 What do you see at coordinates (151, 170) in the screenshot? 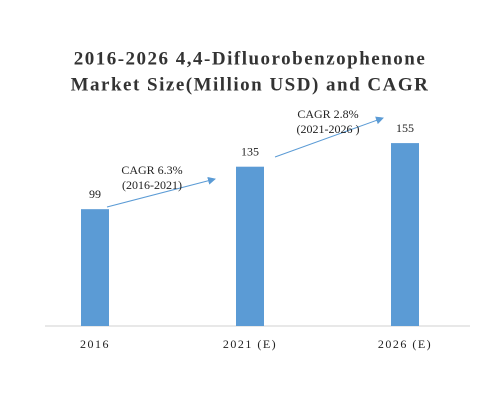
I see `annotation: CAGR 6.3%` at bounding box center [151, 170].